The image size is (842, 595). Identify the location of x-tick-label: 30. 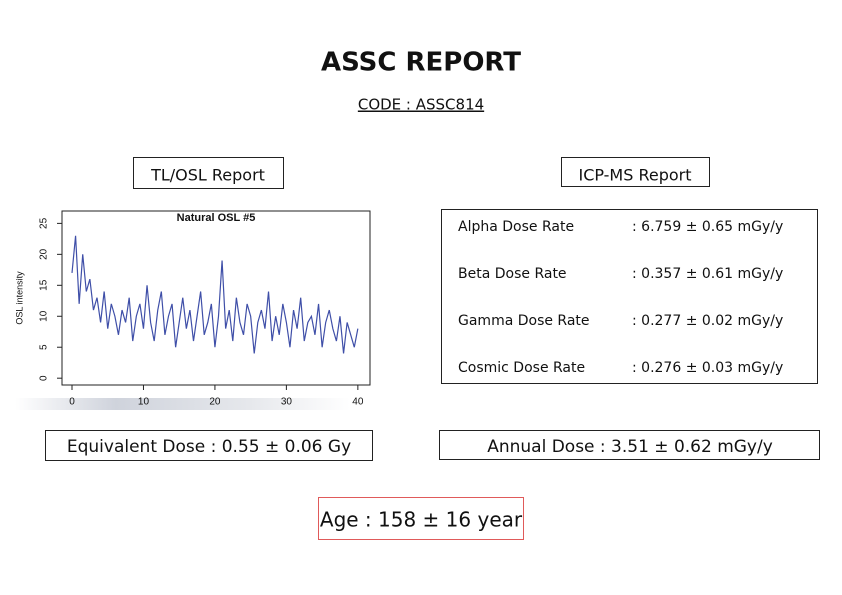
(287, 402).